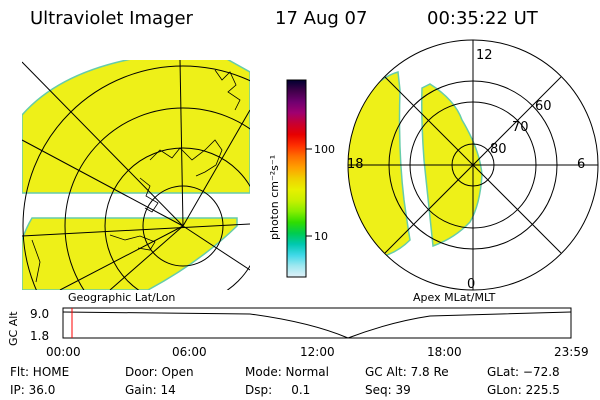 This screenshot has width=600, height=400. What do you see at coordinates (471, 284) in the screenshot?
I see `mlt-label-0: 0` at bounding box center [471, 284].